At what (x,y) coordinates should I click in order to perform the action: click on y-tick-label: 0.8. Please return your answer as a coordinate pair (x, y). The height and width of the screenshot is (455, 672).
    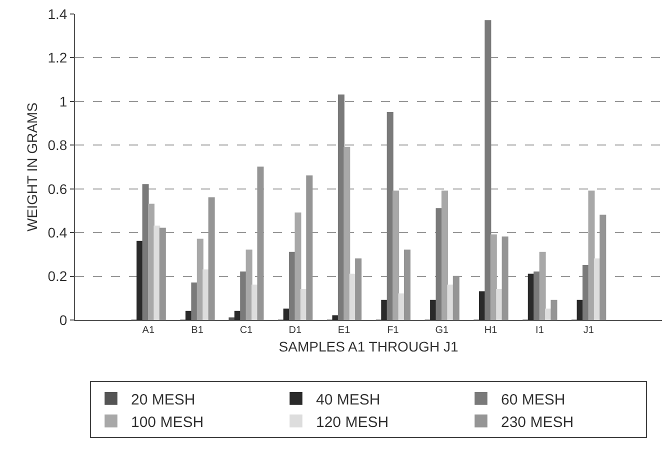
    Looking at the image, I should click on (58, 145).